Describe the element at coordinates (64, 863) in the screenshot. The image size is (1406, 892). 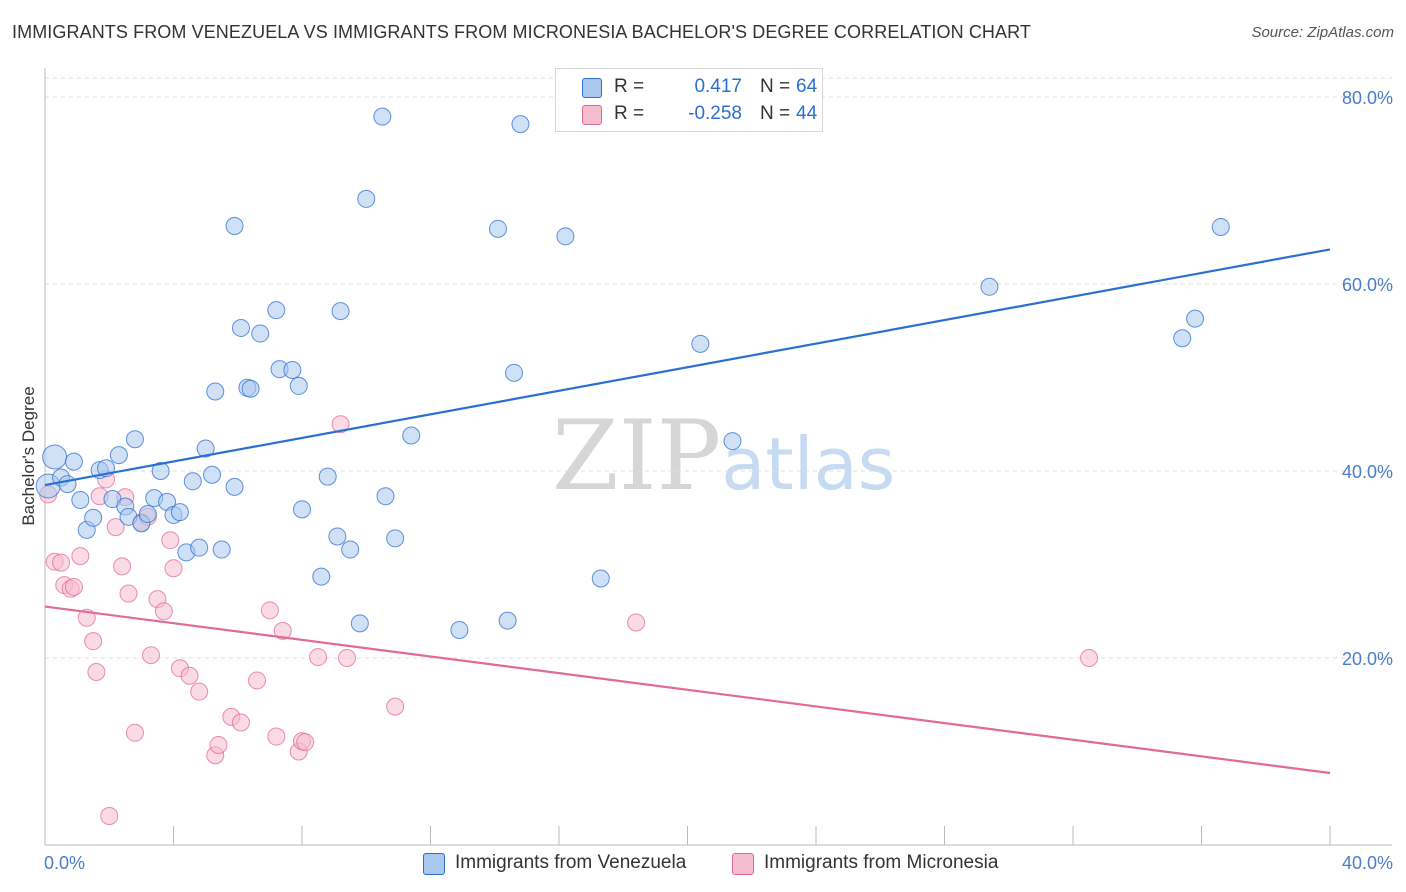
I see `x-tick-label: 0.0%` at that location.